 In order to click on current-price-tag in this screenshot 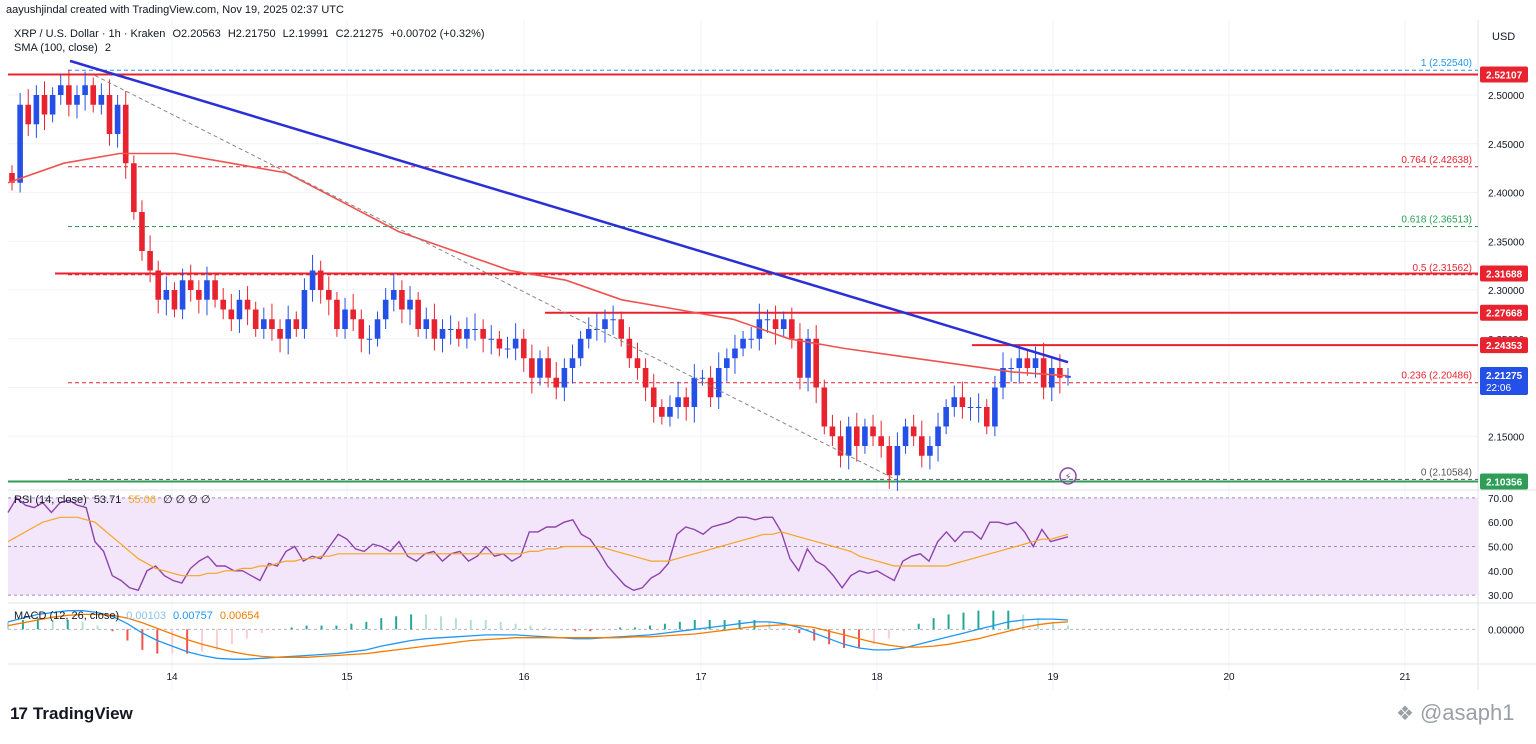, I will do `click(1504, 381)`.